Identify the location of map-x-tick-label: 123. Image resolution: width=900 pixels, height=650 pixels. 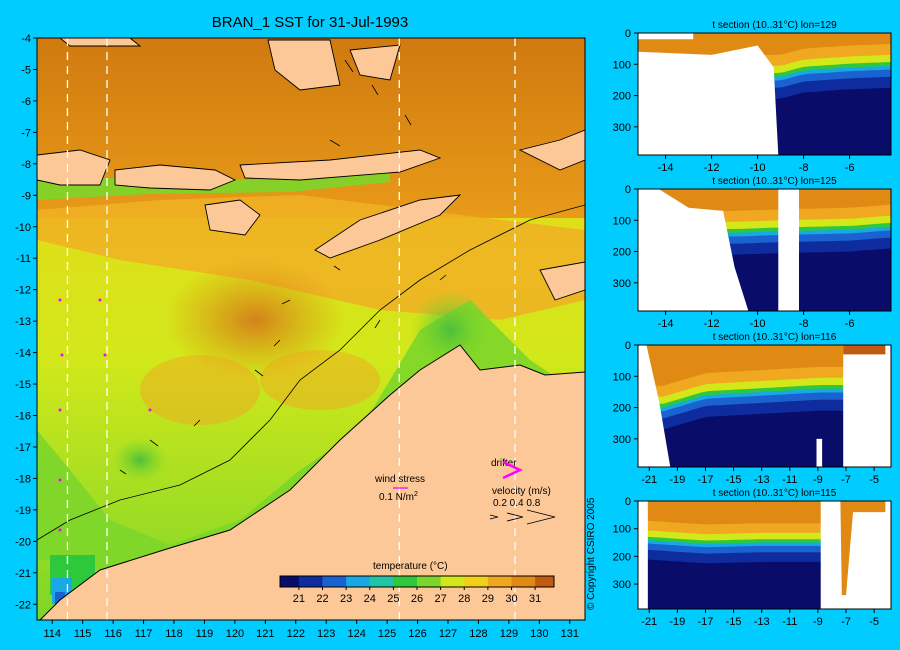
(326, 634).